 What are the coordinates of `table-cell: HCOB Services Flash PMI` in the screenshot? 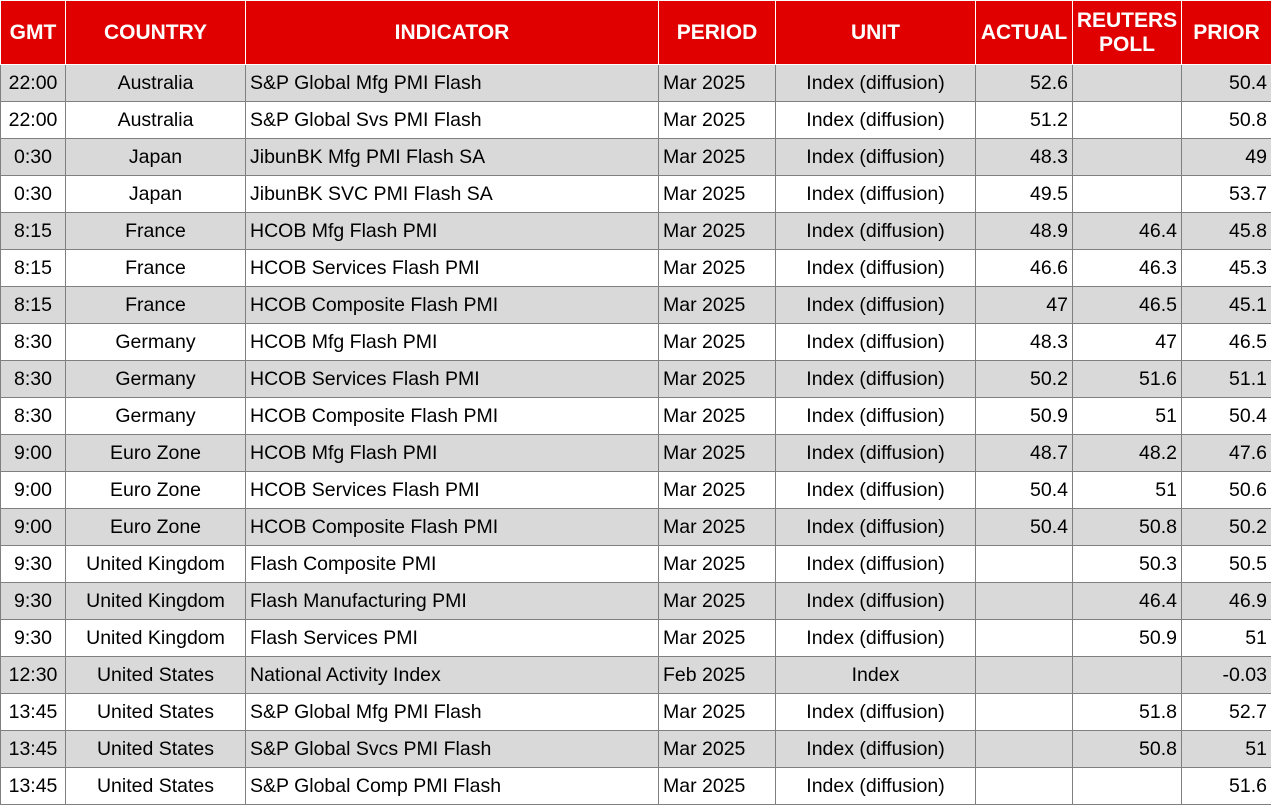 It's located at (452, 490).